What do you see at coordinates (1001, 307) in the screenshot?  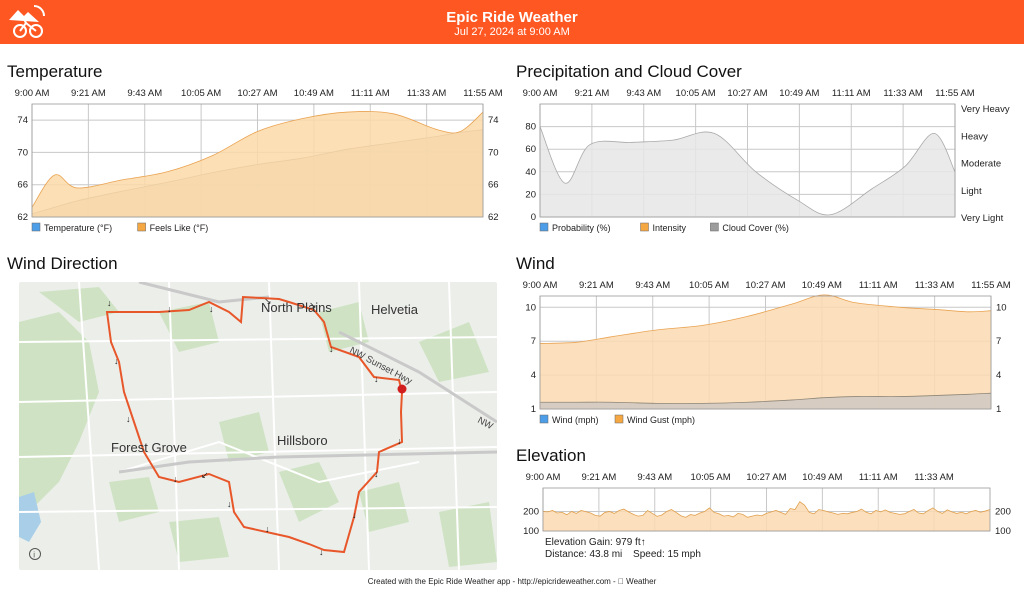 I see `y-tick-label-right: 10` at bounding box center [1001, 307].